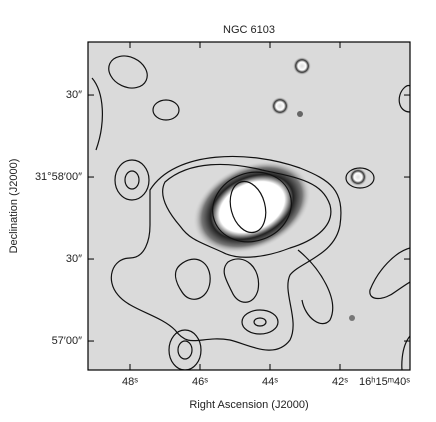 The image size is (436, 422). Describe the element at coordinates (200, 382) in the screenshot. I see `x-tick-label: 46ˢ` at that location.